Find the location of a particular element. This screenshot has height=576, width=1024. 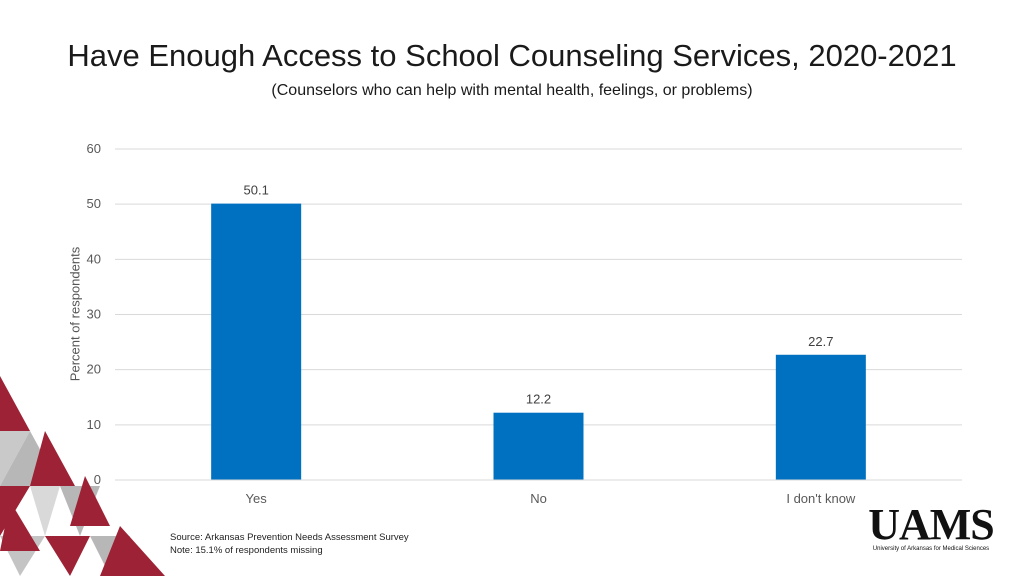

decorative-triangles is located at coordinates (82, 476).